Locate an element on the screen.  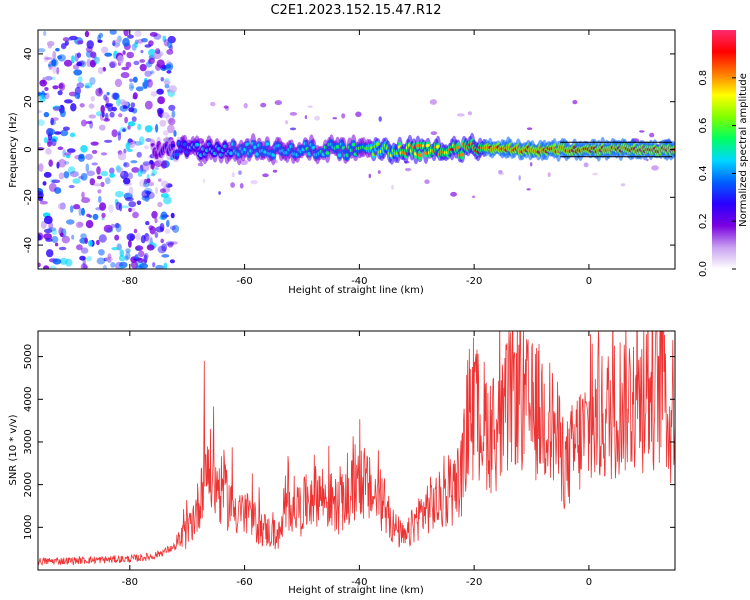
x-tick-label: 0 is located at coordinates (589, 582).